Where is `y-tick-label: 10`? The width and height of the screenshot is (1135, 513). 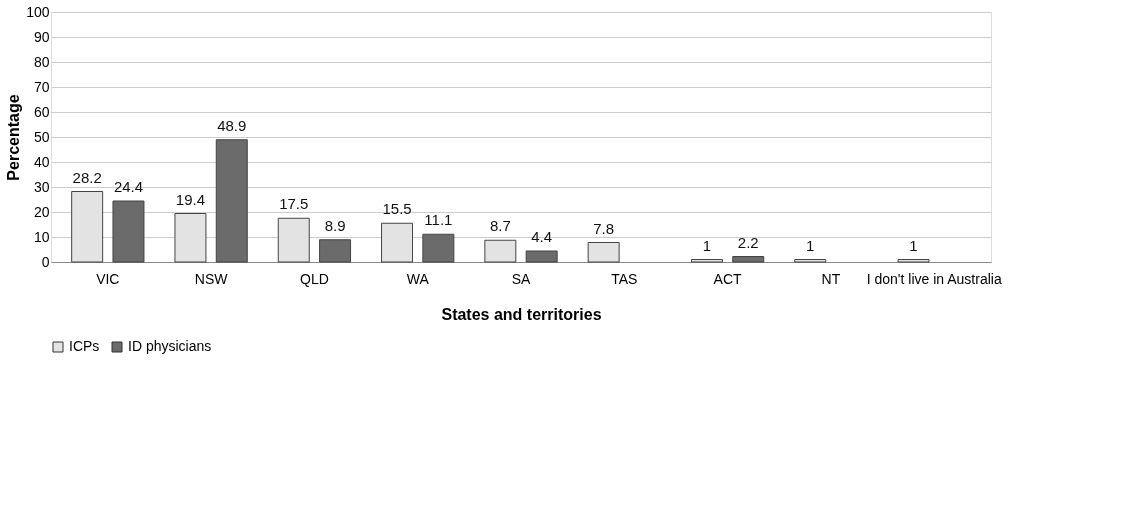
y-tick-label: 10 is located at coordinates (41, 236).